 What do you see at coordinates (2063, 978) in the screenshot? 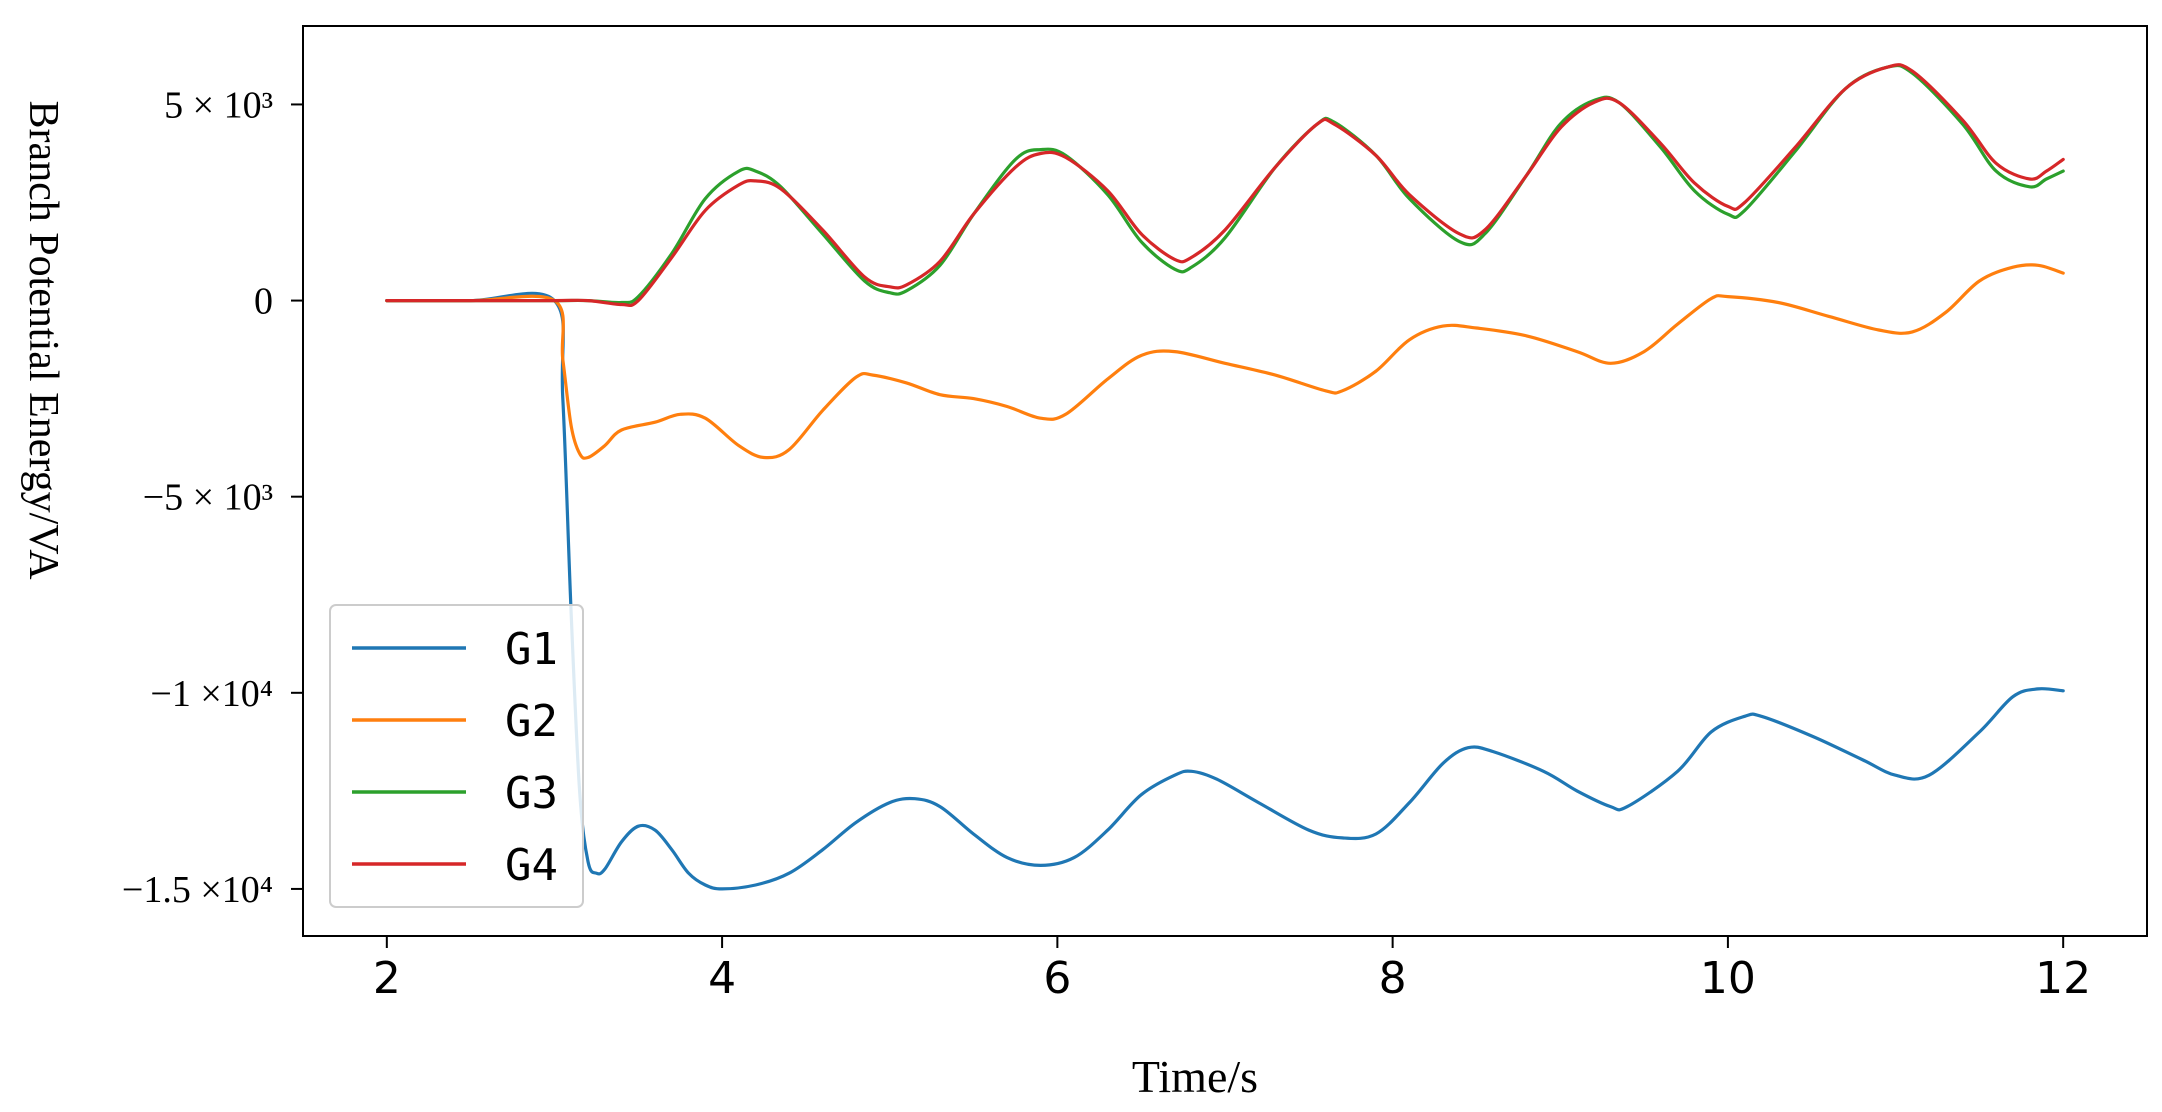
I see `x-tick-label: 12` at bounding box center [2063, 978].